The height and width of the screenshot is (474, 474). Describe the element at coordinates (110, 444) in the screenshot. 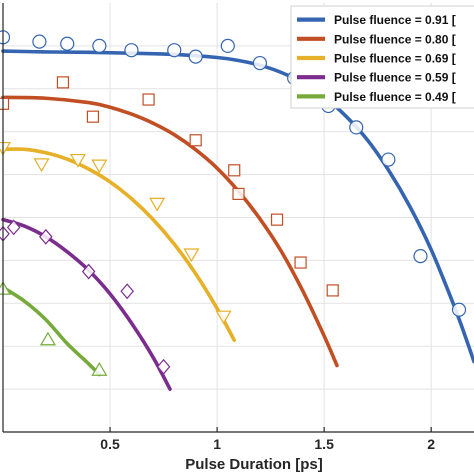

I see `x-tick-label-0: 0.5` at that location.